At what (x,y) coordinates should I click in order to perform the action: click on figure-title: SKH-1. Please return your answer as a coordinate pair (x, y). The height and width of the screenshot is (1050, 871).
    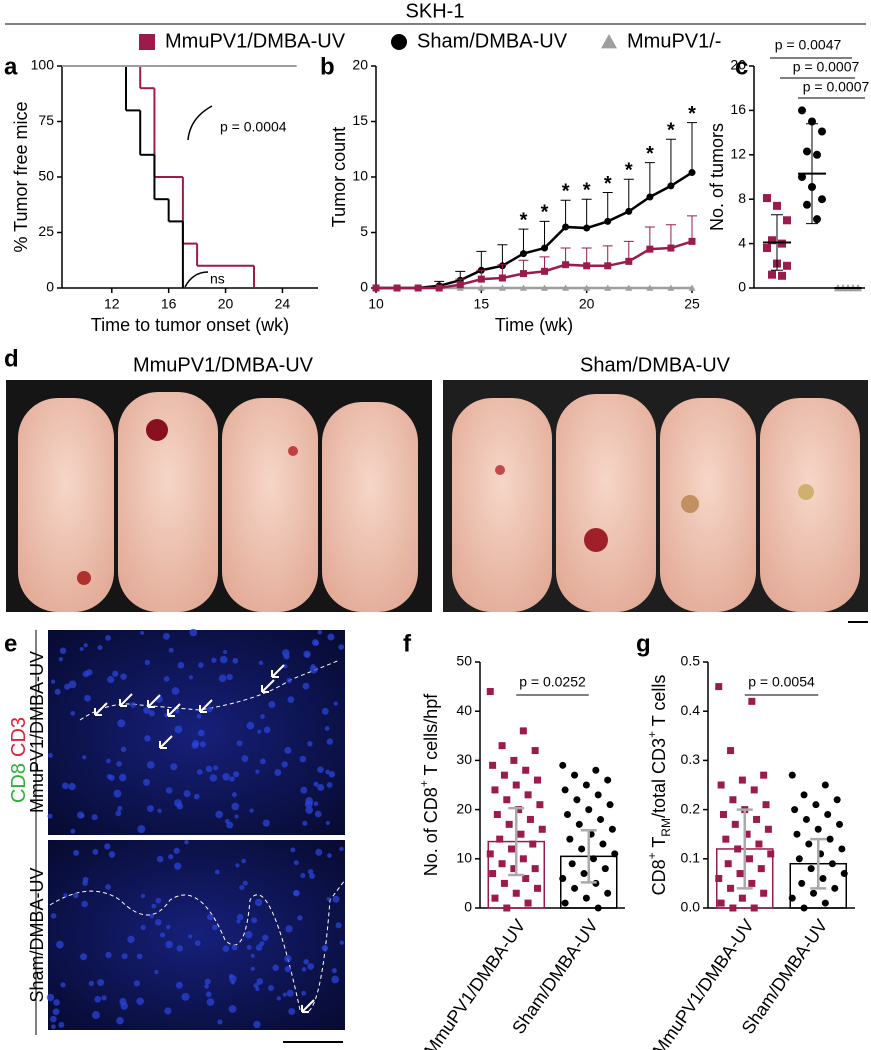
    Looking at the image, I should click on (435, 11).